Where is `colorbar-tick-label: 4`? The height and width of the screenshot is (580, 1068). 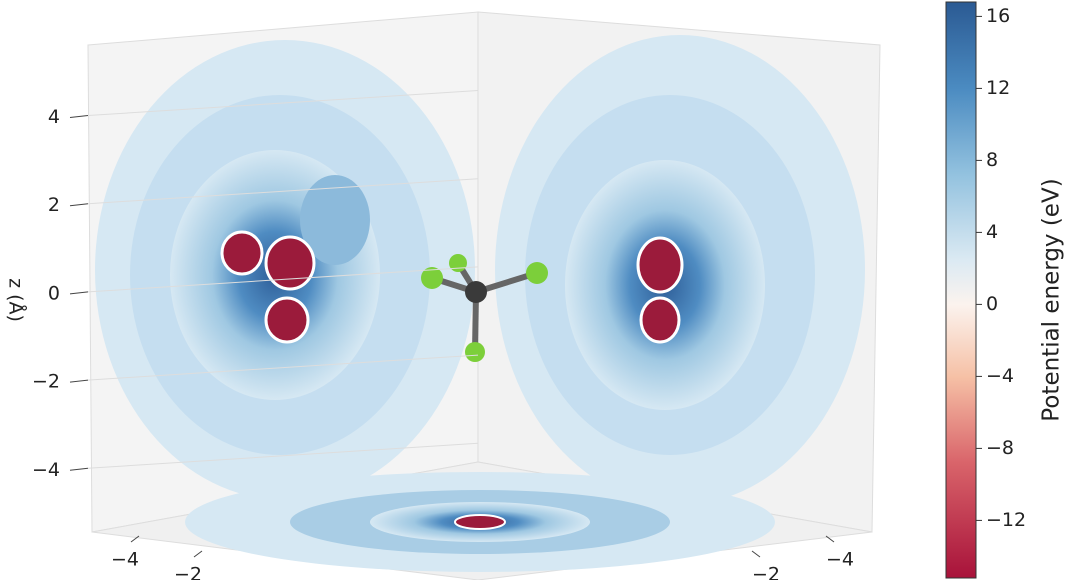
colorbar-tick-label: 4 is located at coordinates (992, 232).